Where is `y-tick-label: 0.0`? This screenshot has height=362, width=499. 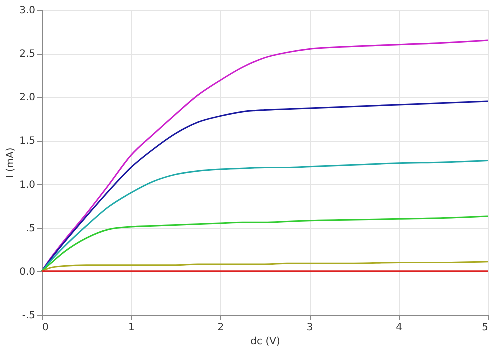
y-tick-label: 0.0 is located at coordinates (28, 272).